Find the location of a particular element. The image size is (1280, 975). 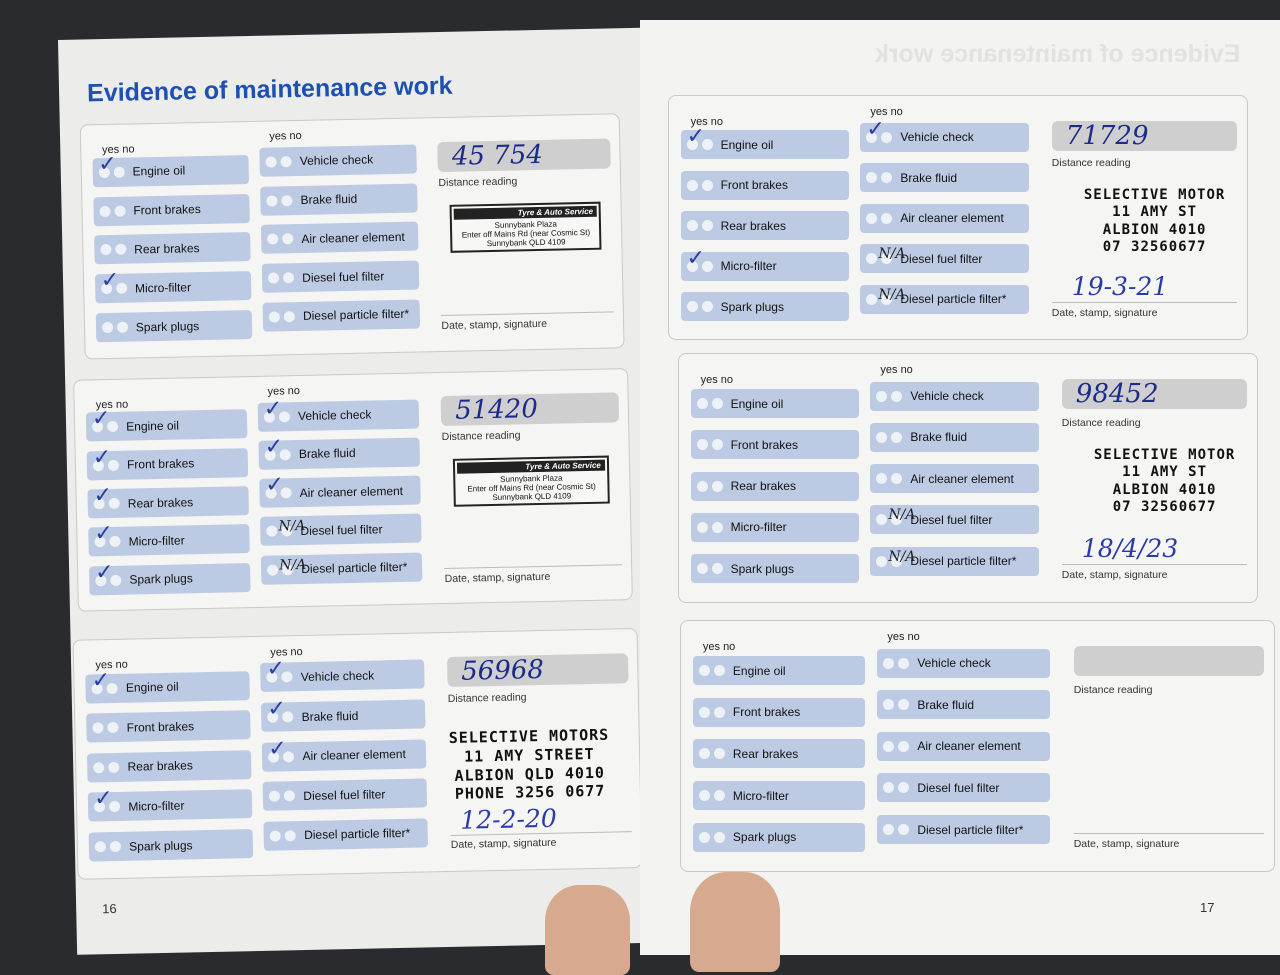

distance-field: 45 754 is located at coordinates (524, 154).